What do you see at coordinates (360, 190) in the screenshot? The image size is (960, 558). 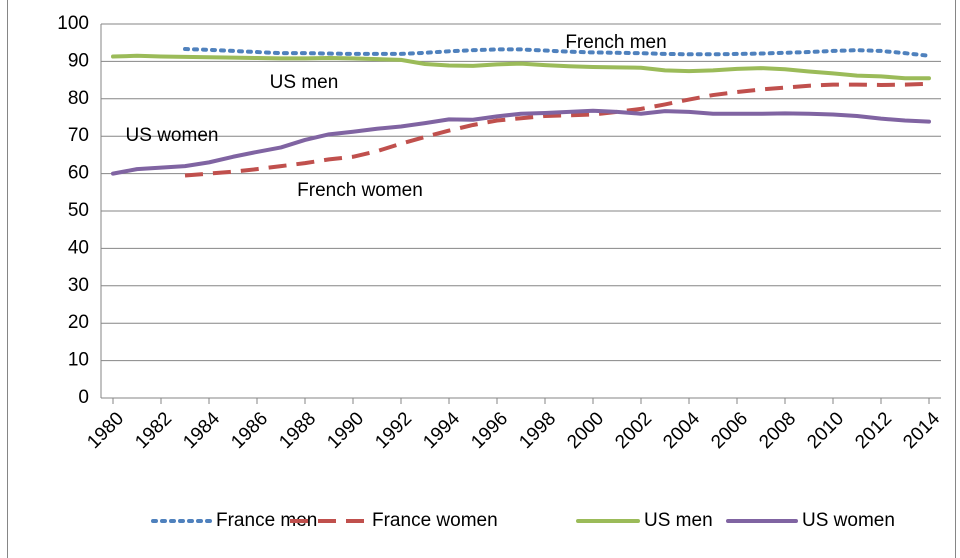 I see `annotation: French women` at bounding box center [360, 190].